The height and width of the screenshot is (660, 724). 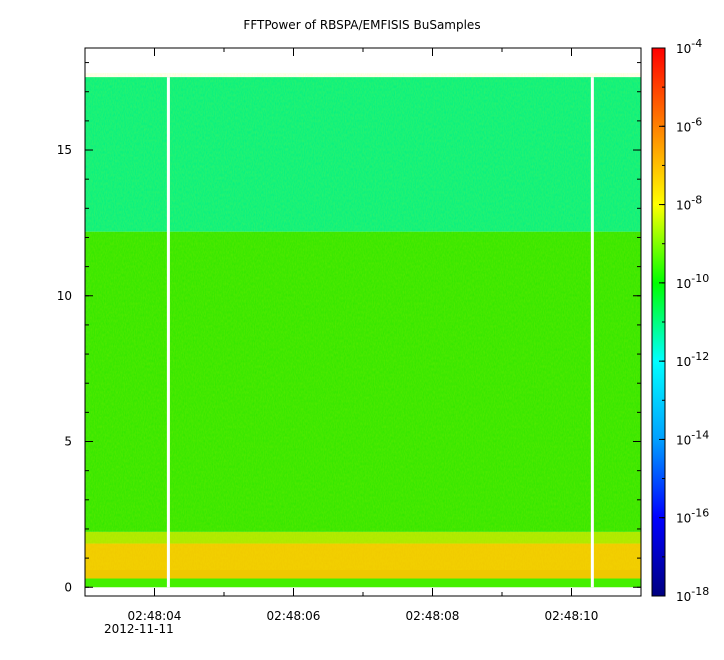 What do you see at coordinates (692, 359) in the screenshot?
I see `colorbar-tick-label: 10⁻¹²` at bounding box center [692, 359].